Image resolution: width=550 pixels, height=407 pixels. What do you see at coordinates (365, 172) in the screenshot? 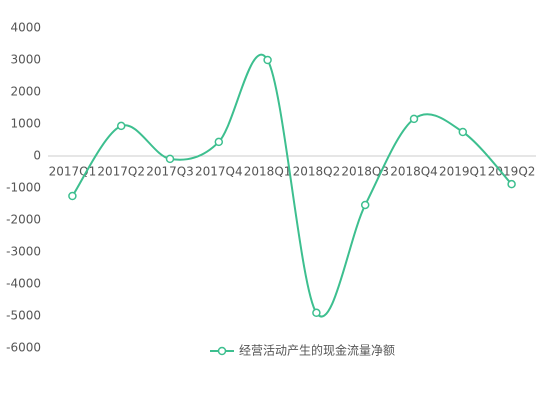
I see `x-tick-label: 2018Q3` at bounding box center [365, 172].